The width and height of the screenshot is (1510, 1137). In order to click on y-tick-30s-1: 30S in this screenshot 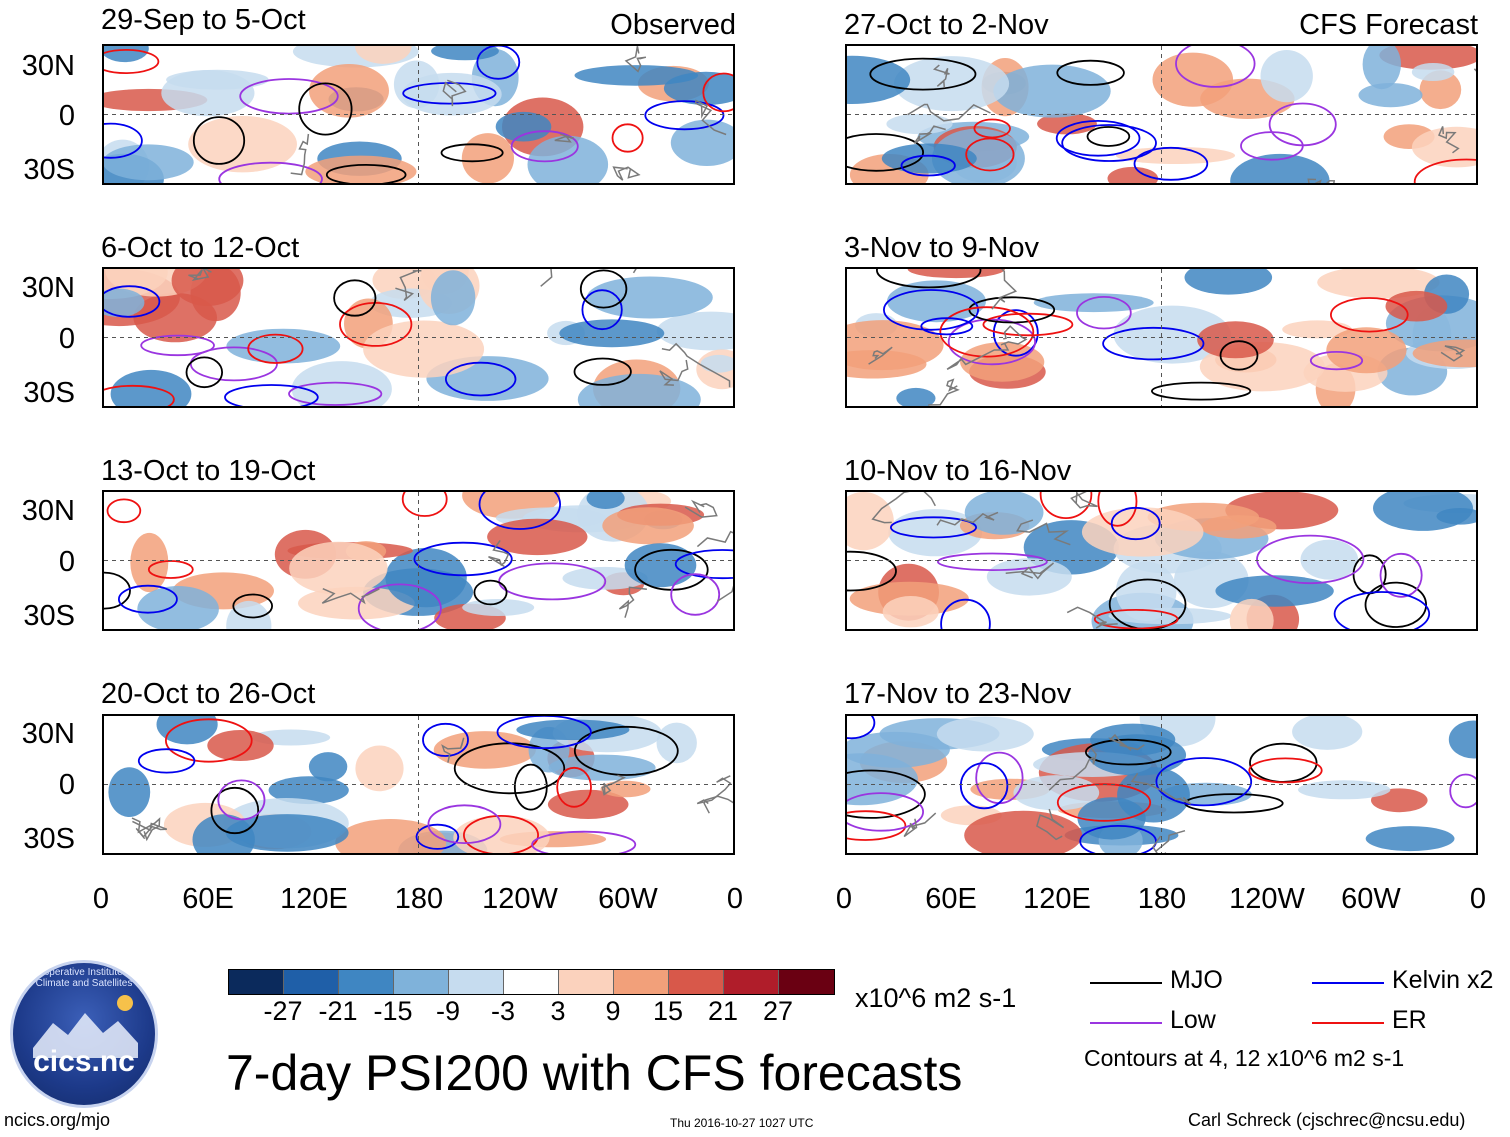, I will do `click(49, 170)`.